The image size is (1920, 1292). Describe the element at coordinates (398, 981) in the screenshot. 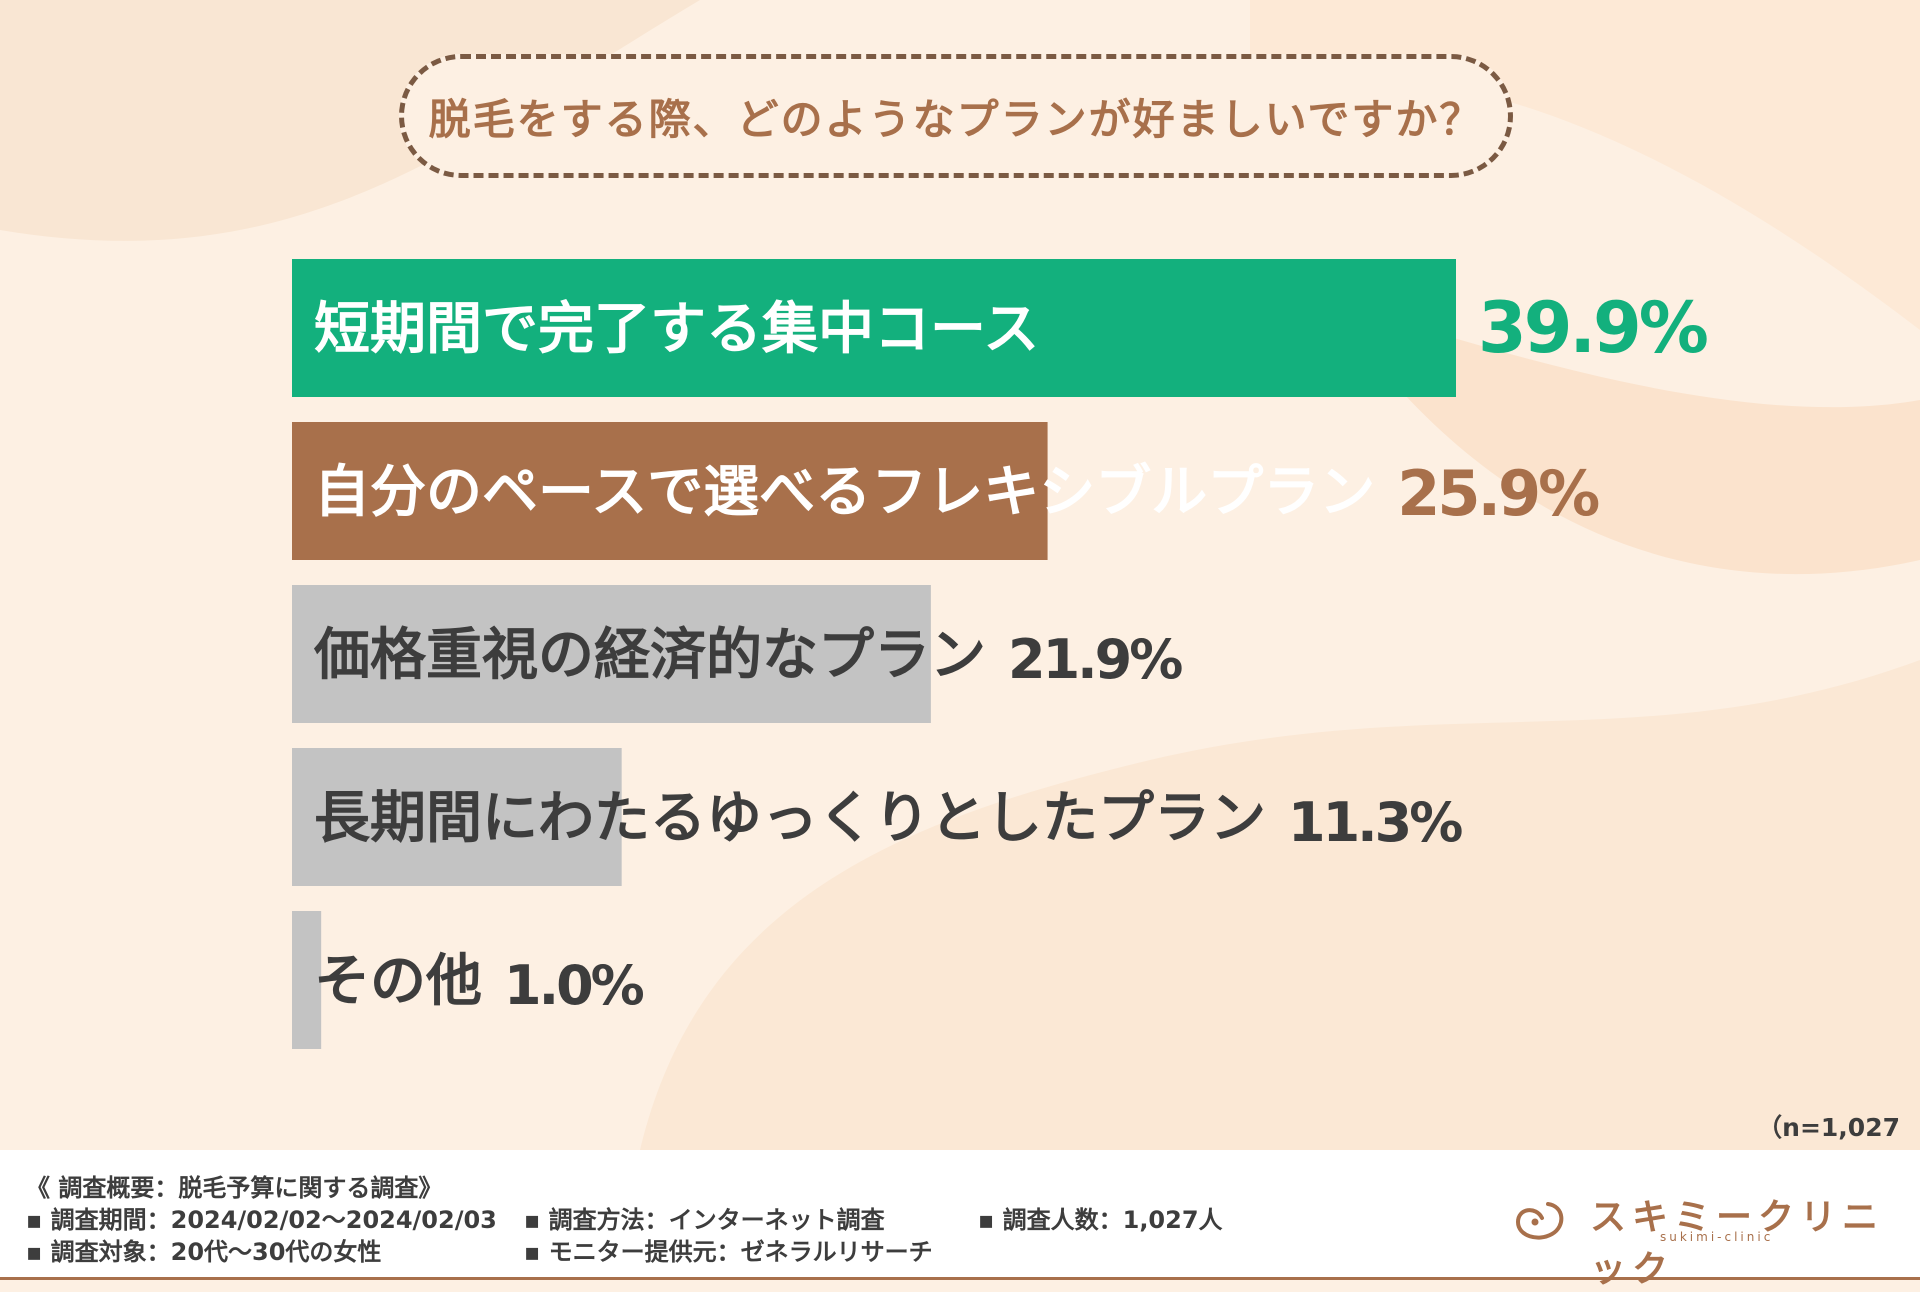

I see `bar-label-4: その他` at that location.